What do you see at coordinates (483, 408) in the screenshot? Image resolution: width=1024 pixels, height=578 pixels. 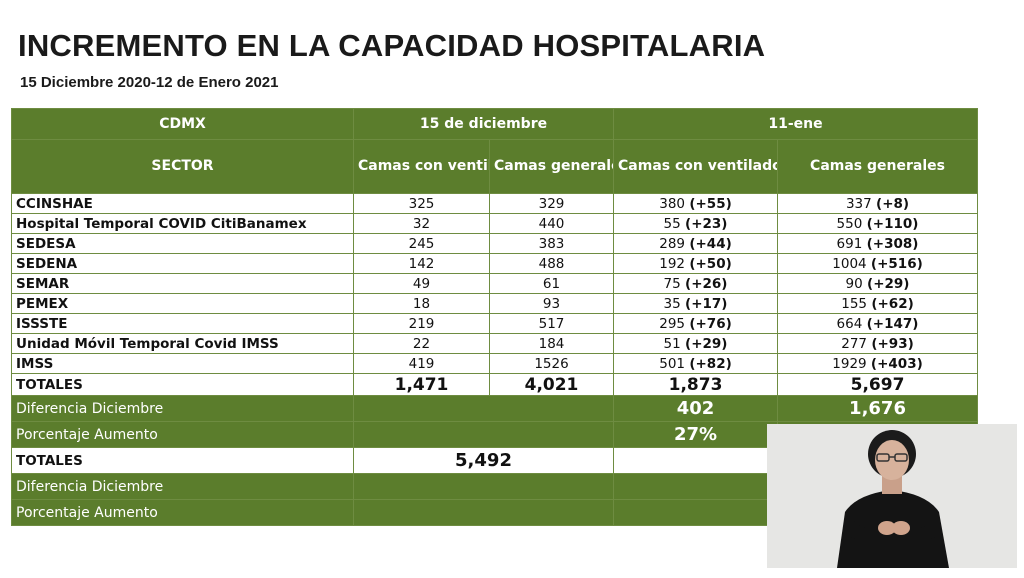 I see `difference-dec-cell` at bounding box center [483, 408].